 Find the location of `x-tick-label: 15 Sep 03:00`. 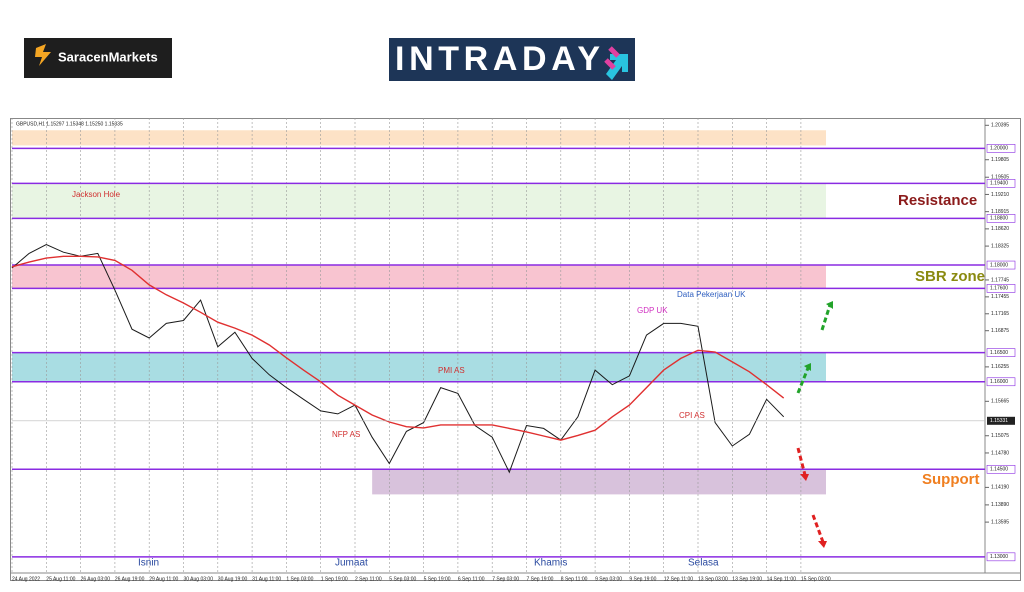

x-tick-label: 15 Sep 03:00 is located at coordinates (816, 579).